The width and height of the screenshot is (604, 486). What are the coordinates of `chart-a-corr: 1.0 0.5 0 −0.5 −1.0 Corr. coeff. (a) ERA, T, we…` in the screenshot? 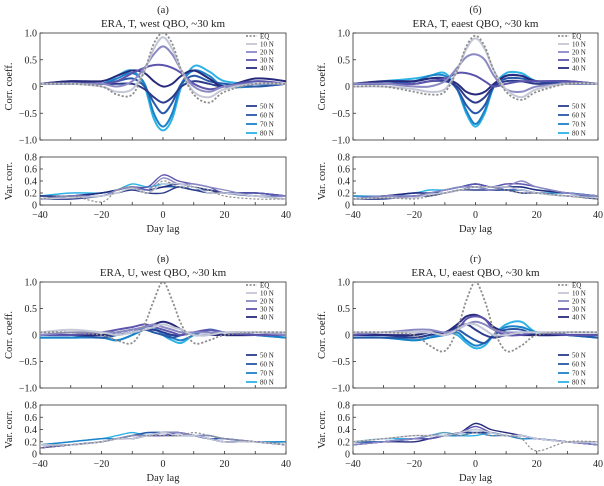 It's located at (145, 76).